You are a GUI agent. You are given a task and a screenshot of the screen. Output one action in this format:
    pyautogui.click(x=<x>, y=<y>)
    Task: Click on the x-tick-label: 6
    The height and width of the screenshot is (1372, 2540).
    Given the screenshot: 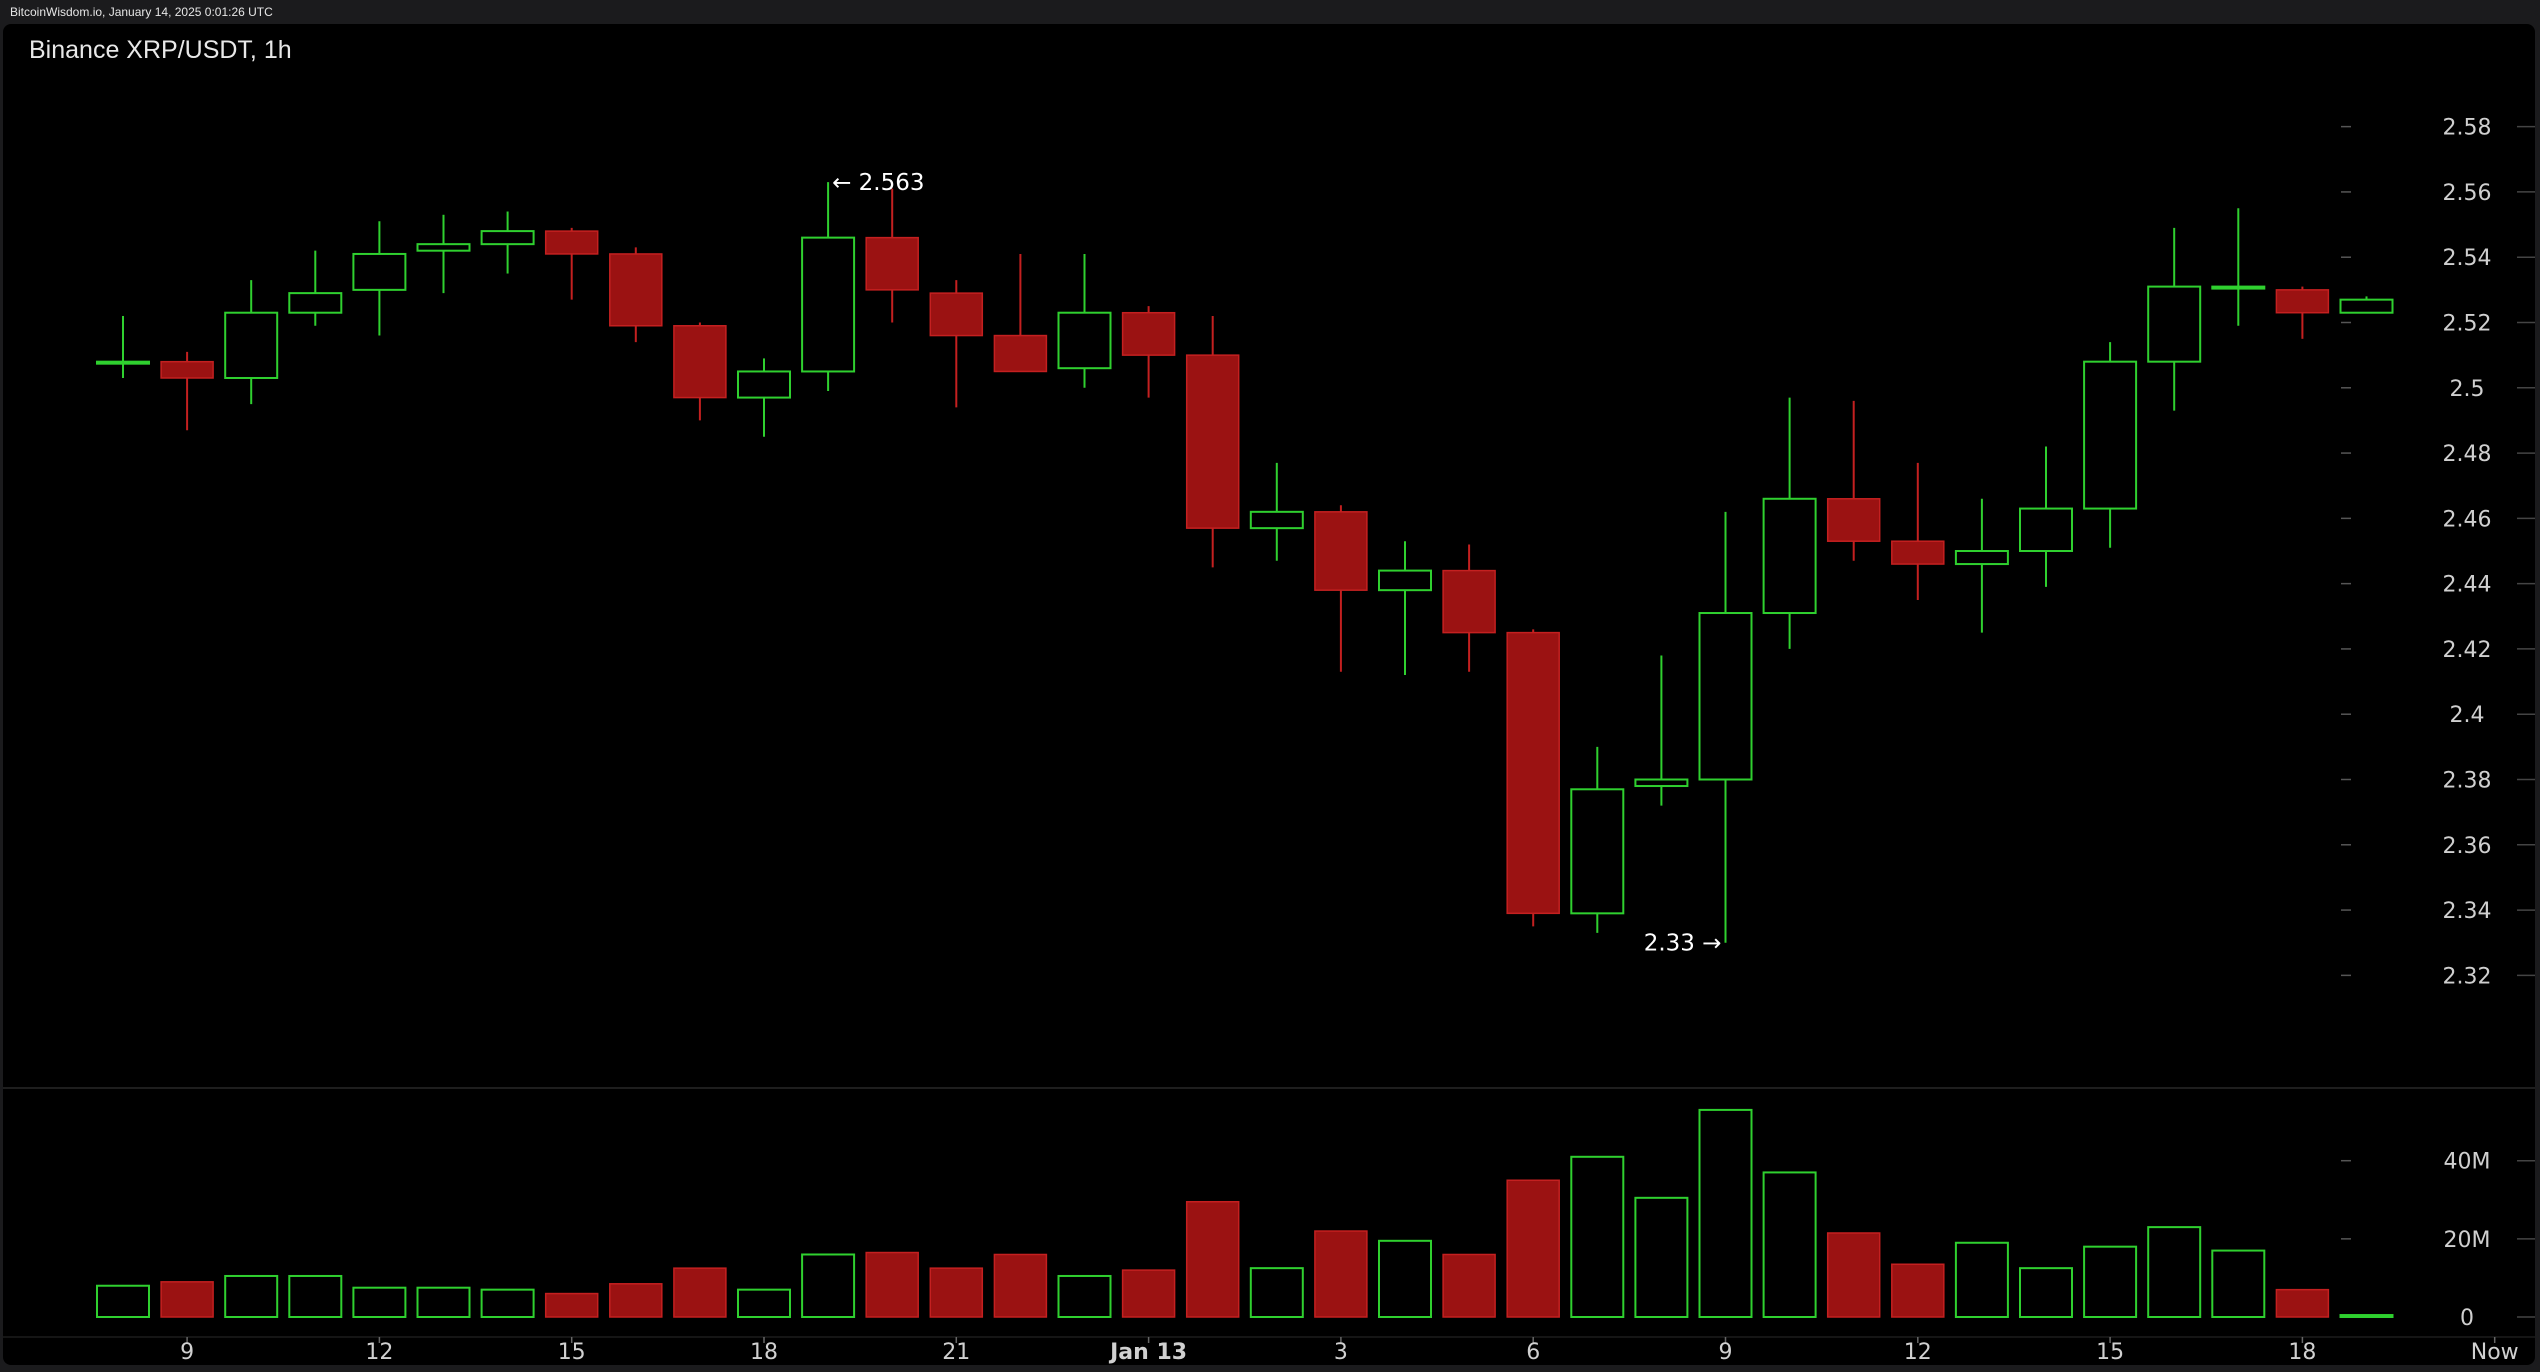 What is the action you would take?
    pyautogui.click(x=1533, y=1352)
    